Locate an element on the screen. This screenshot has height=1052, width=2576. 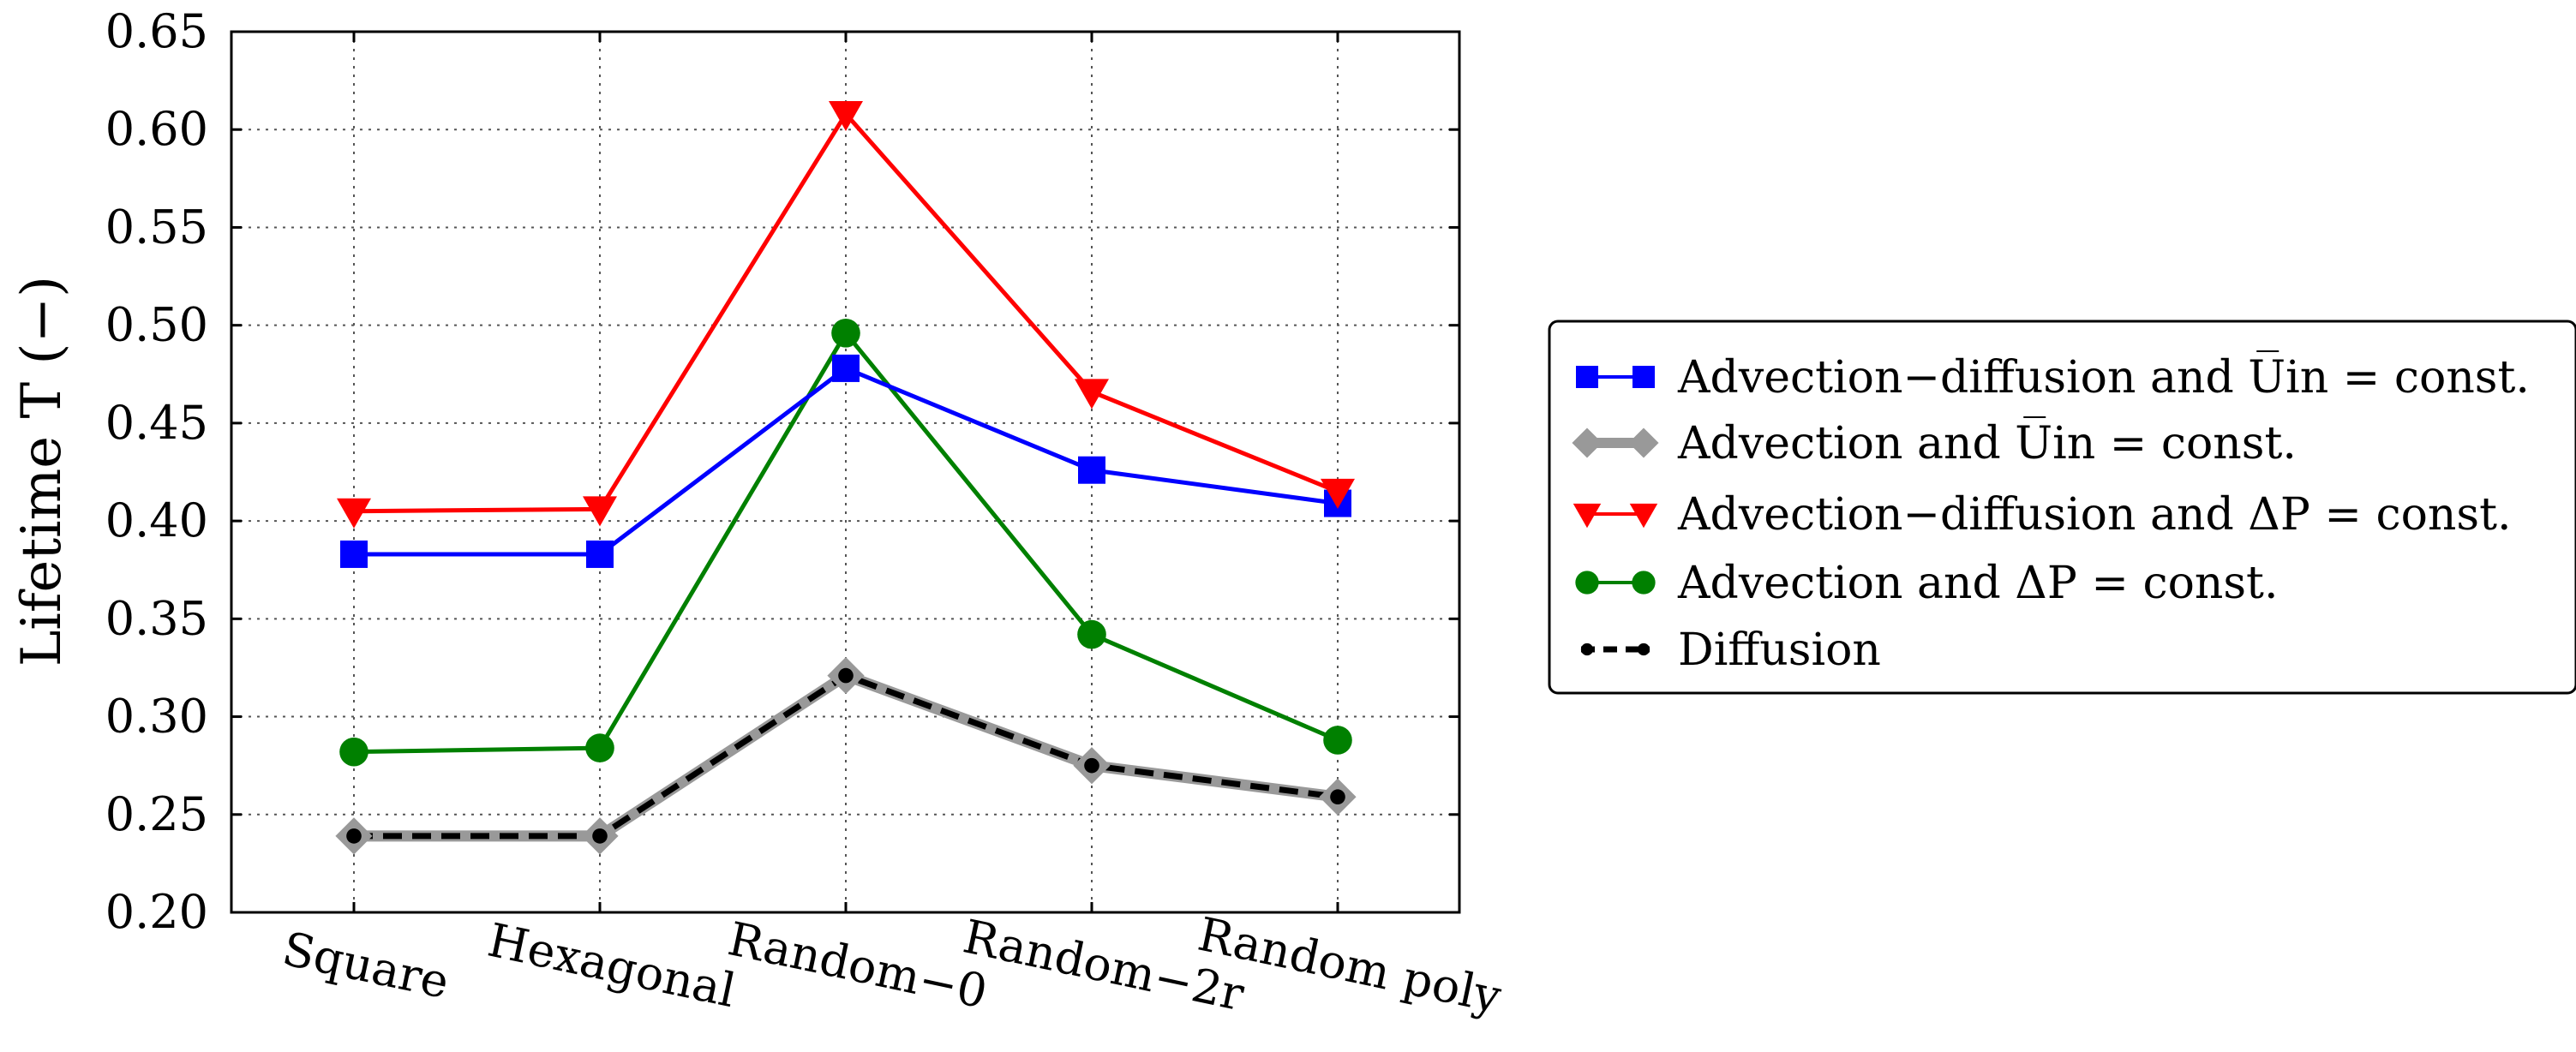
y-tick-label: 0.55 is located at coordinates (156, 227).